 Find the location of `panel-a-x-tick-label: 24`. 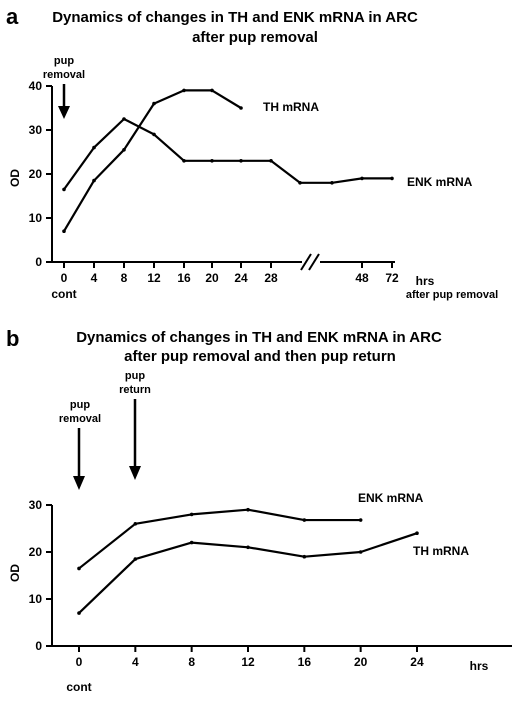

panel-a-x-tick-label: 24 is located at coordinates (241, 278).